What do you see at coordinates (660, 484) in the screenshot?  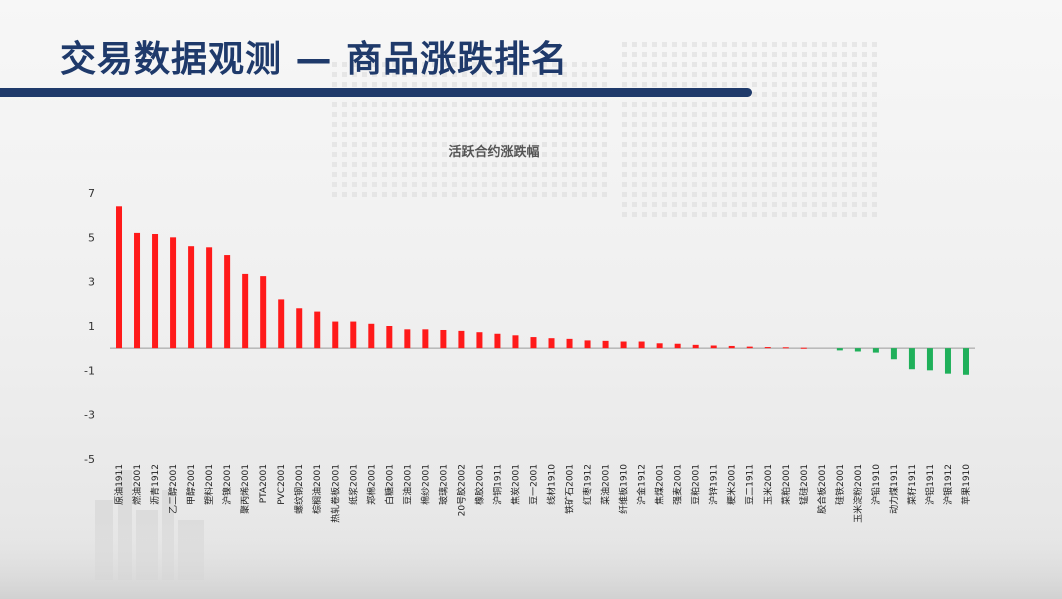 I see `x-category-label: 焦煤2001` at bounding box center [660, 484].